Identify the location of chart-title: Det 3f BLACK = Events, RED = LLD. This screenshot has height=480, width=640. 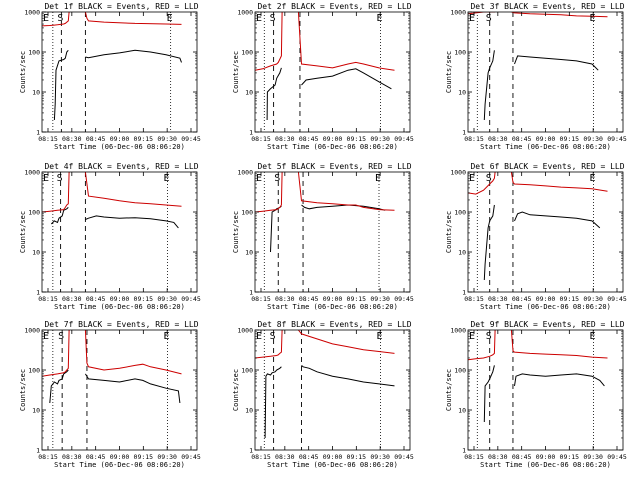
(547, 6).